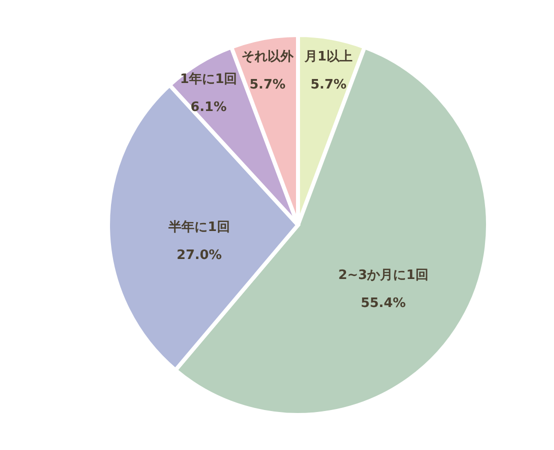 The width and height of the screenshot is (554, 450). I want to click on slice-label: 半年に1回, so click(199, 228).